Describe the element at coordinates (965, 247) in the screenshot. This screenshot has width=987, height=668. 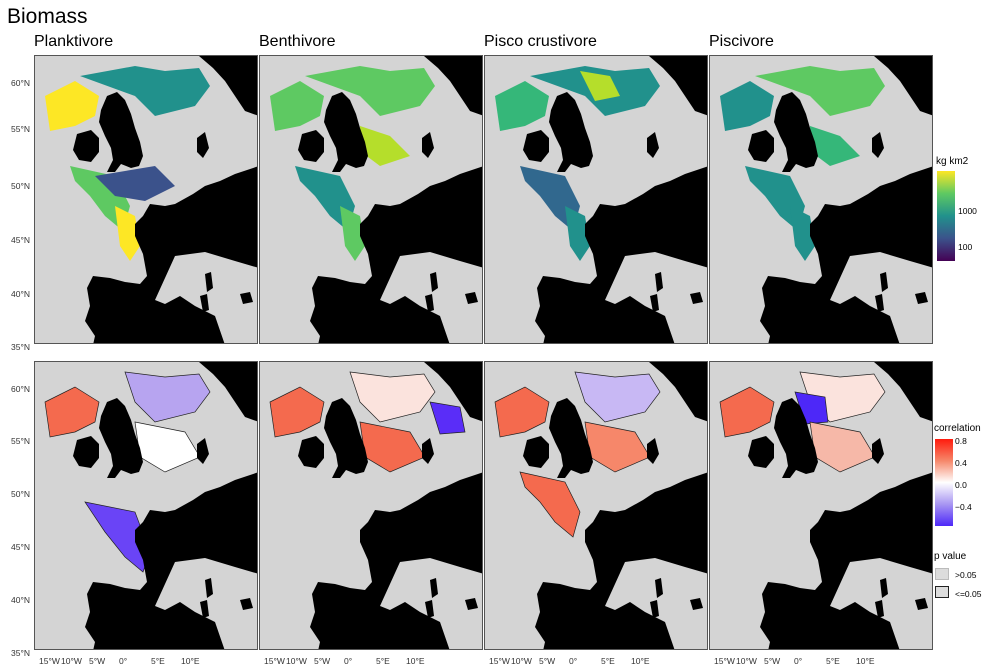
I see `biomass-tick-100: 100` at that location.